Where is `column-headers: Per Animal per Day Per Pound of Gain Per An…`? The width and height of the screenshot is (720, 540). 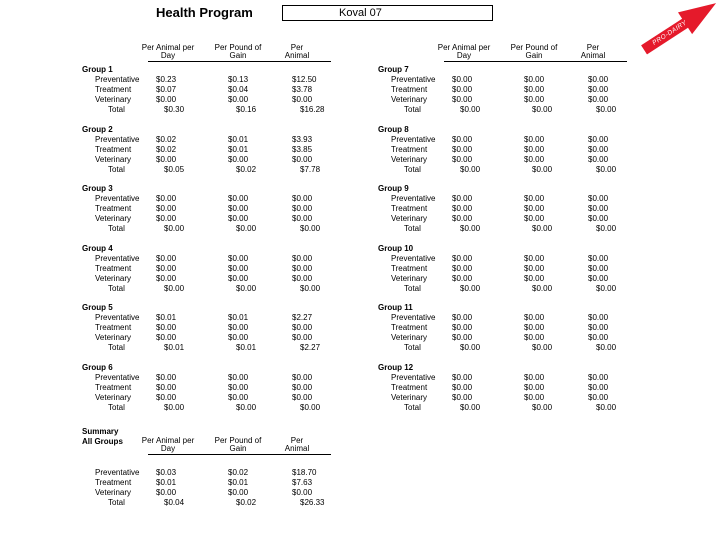
column-headers: Per Animal per Day Per Pound of Gain Per An… is located at coordinates (217, 446).